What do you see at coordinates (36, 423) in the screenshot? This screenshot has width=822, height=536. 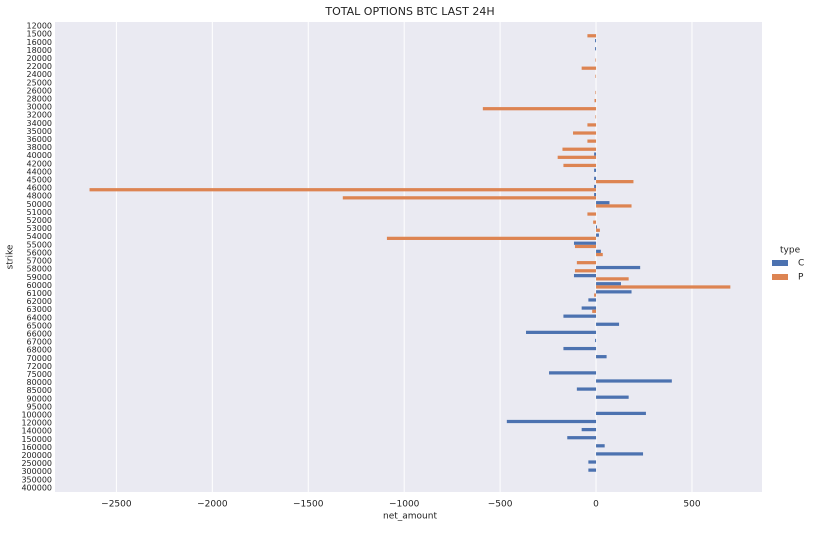 I see `y-tick-label: 120000` at bounding box center [36, 423].